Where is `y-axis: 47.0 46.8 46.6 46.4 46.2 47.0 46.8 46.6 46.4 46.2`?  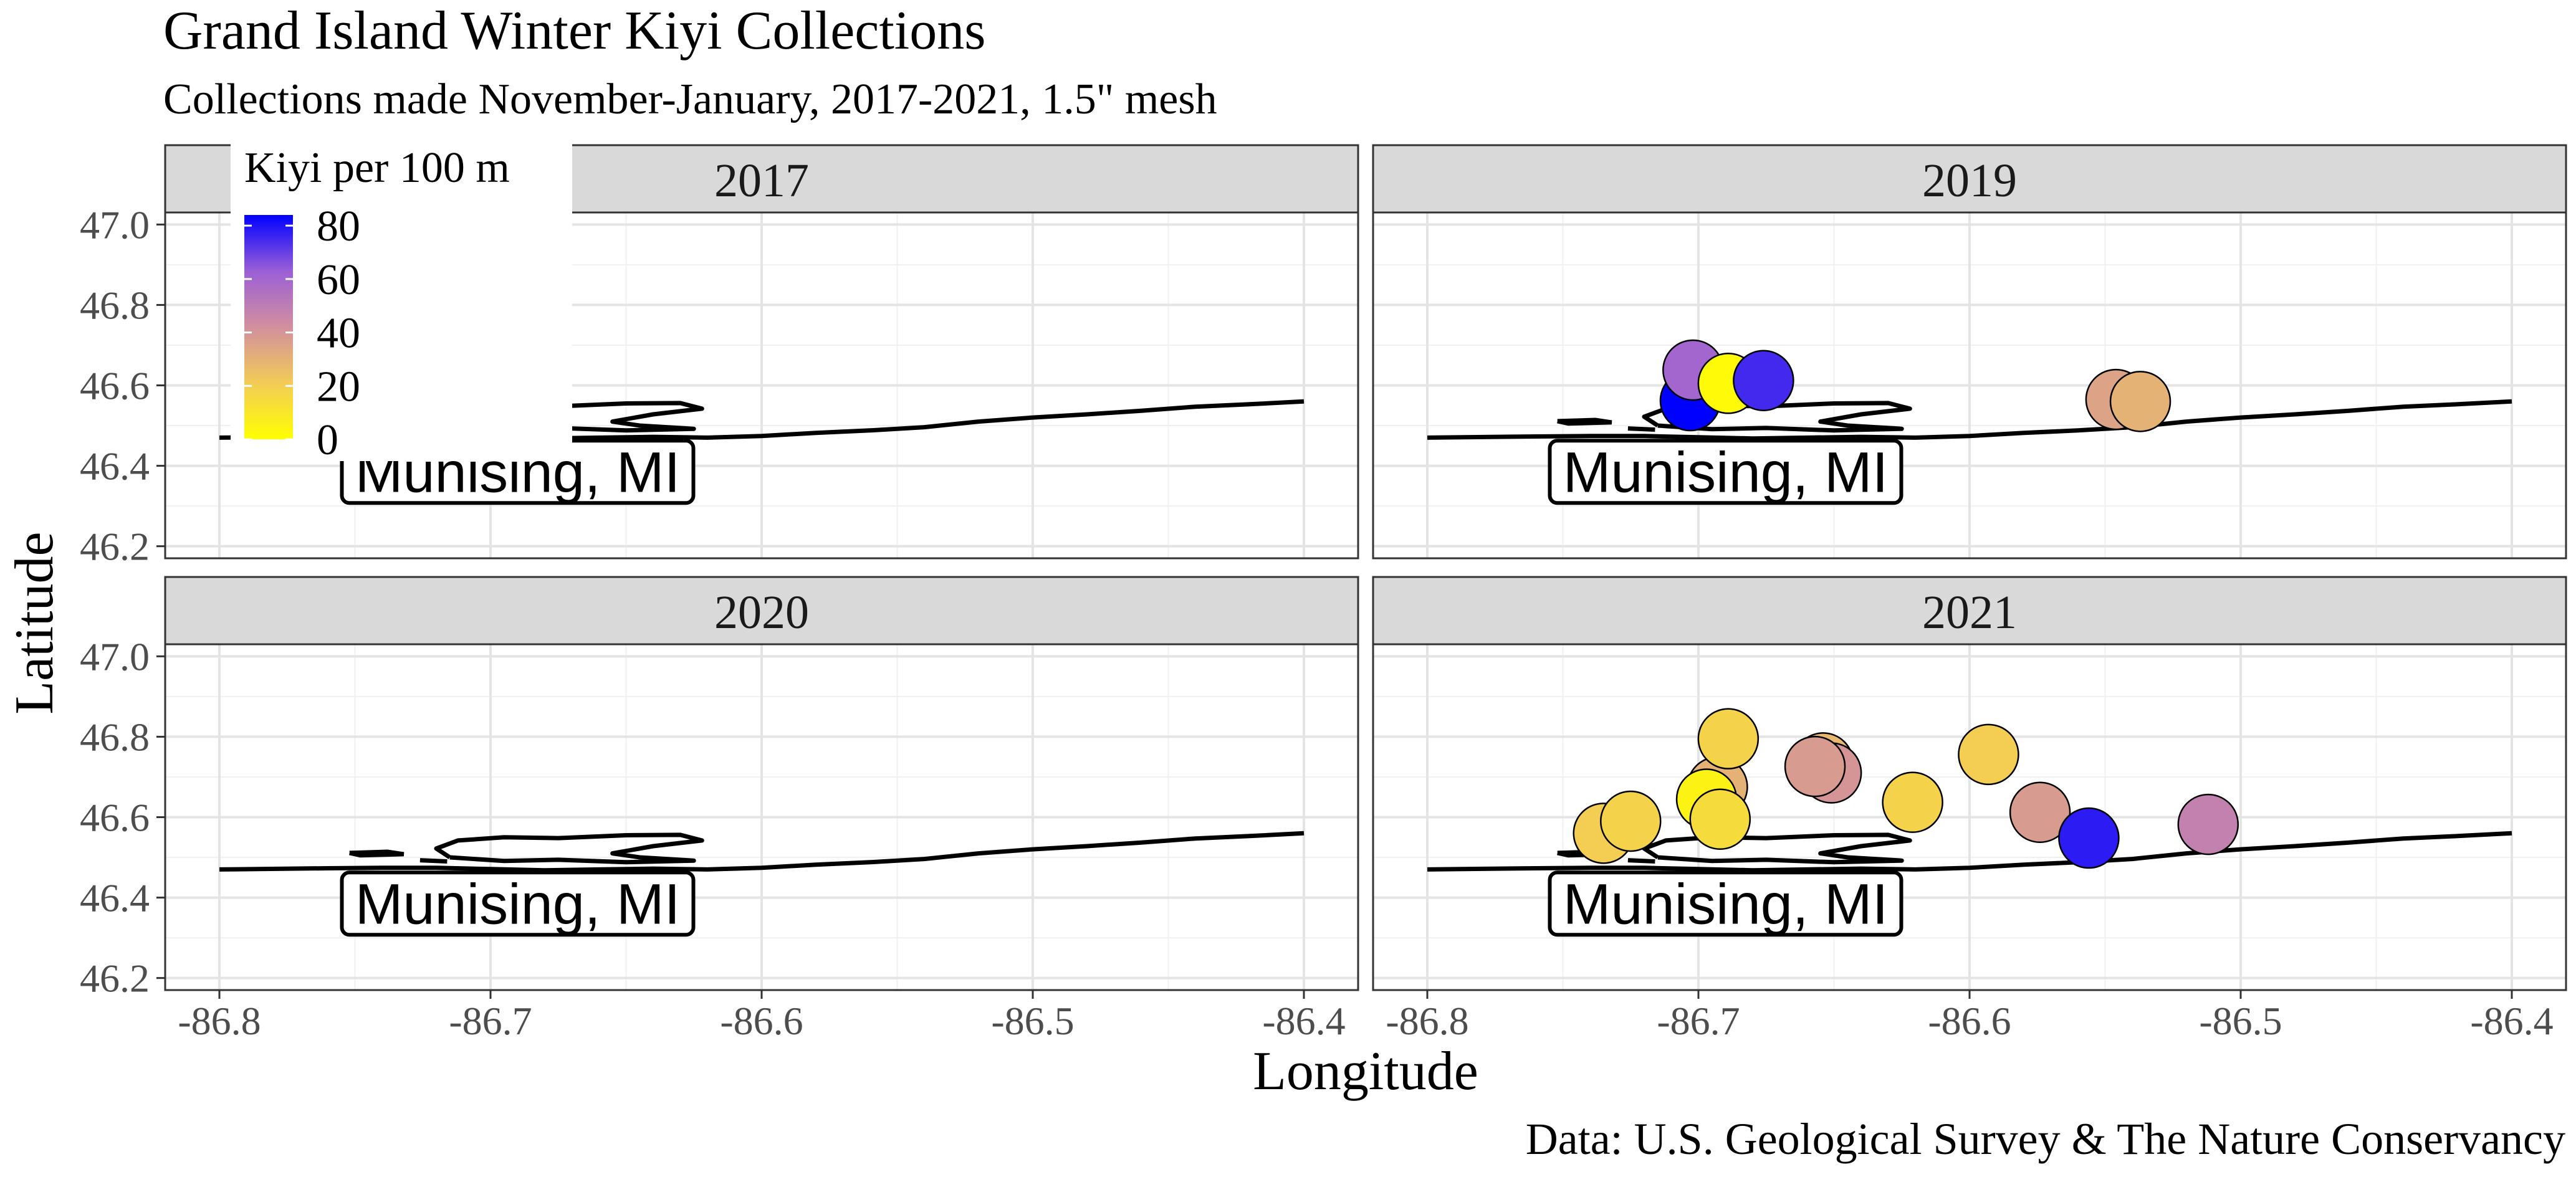 y-axis: 47.0 46.8 46.6 46.4 46.2 47.0 46.8 46.6 46.4 46.2 is located at coordinates (123, 602).